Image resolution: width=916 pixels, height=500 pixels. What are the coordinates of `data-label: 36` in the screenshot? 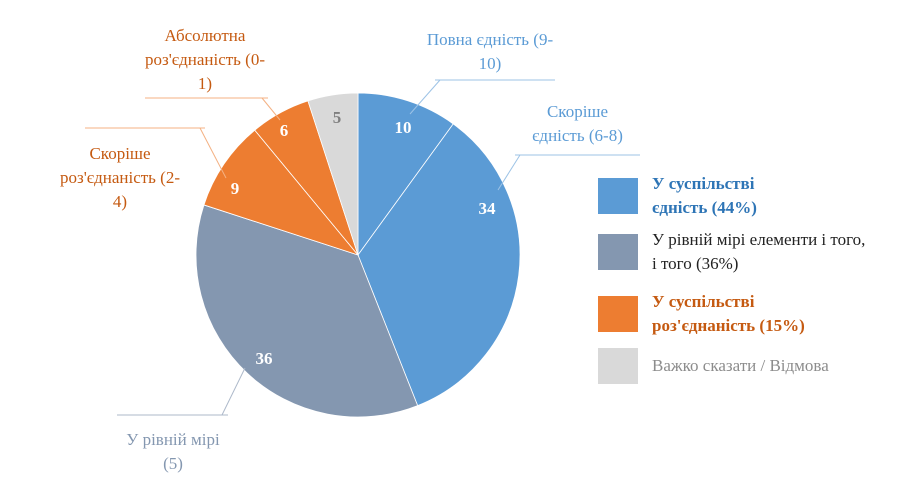 It's located at (264, 358).